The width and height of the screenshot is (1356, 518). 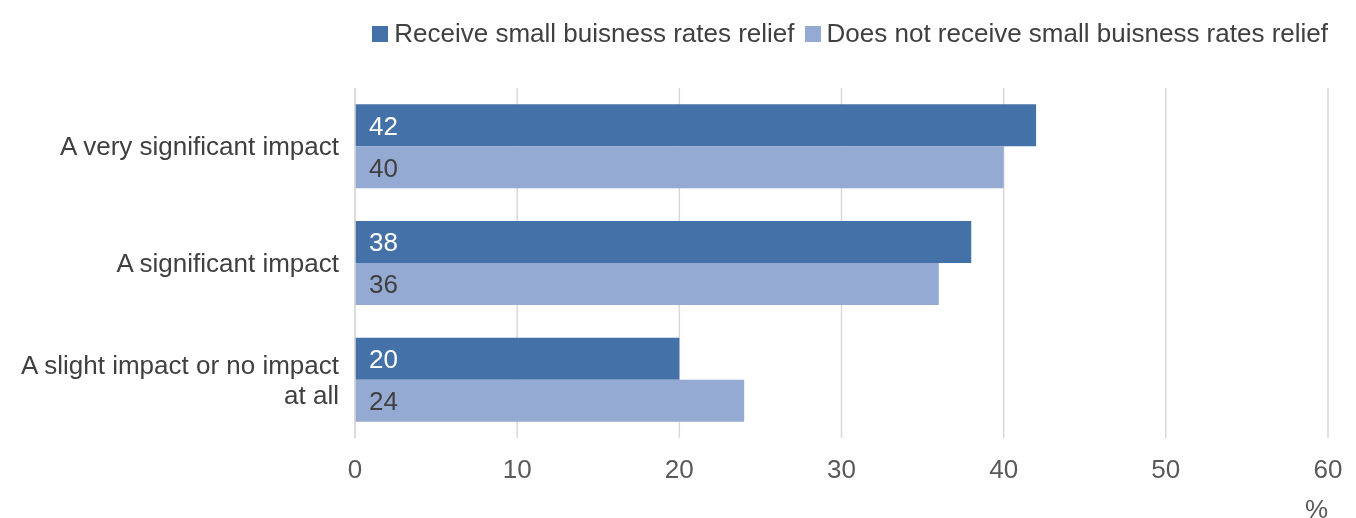 What do you see at coordinates (1076, 33) in the screenshot?
I see `legend-label: Does not receive small buisness rates relief` at bounding box center [1076, 33].